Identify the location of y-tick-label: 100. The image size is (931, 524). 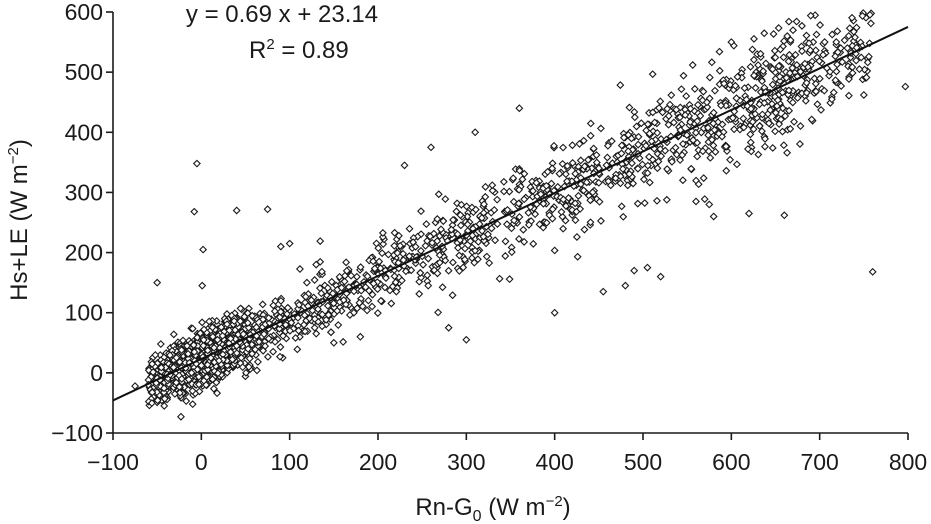
(84, 313).